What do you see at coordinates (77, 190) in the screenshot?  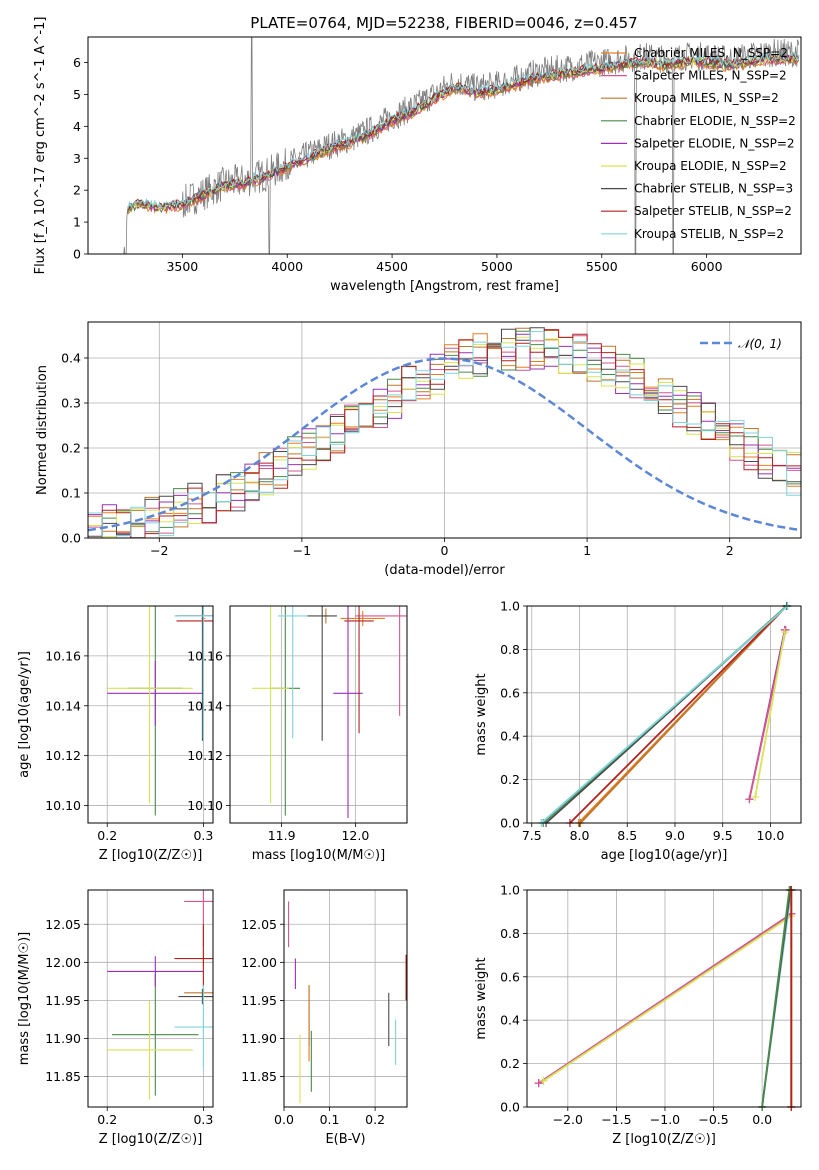 I see `spectrum-ytick-label: 2` at bounding box center [77, 190].